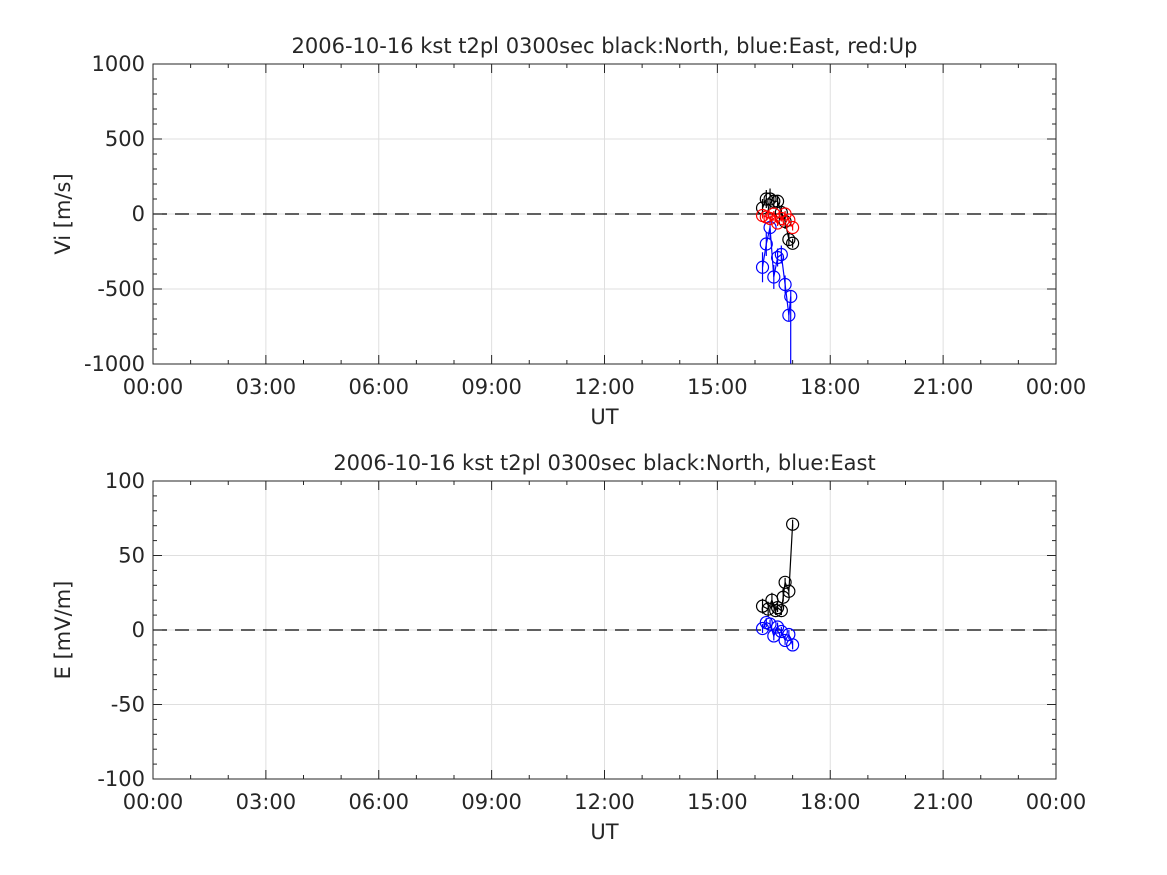  Describe the element at coordinates (125, 481) in the screenshot. I see `y-tick-label: 100` at that location.